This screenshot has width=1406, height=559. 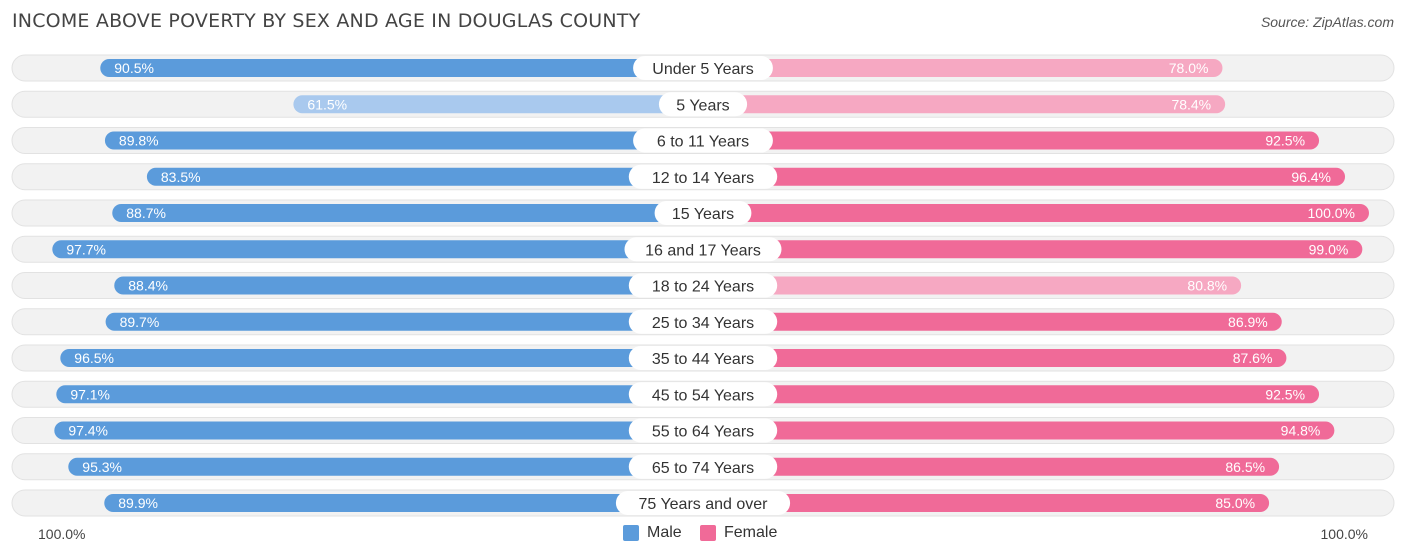 What do you see at coordinates (1207, 286) in the screenshot?
I see `female-value-label: 80.8%` at bounding box center [1207, 286].